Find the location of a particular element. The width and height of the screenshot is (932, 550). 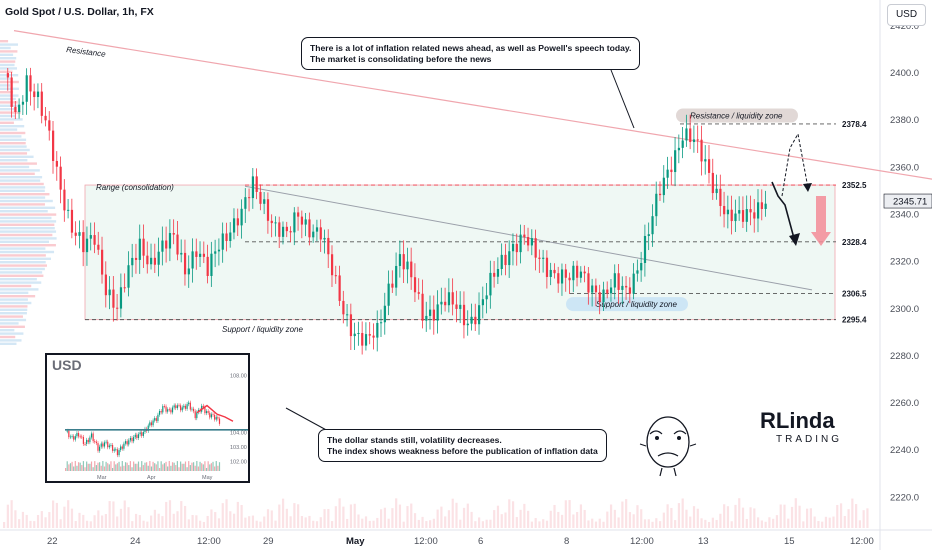

usd-inset-chart: 108.00 104.00 103.00 102.00 Mar Apr May USD is located at coordinates (147, 418).